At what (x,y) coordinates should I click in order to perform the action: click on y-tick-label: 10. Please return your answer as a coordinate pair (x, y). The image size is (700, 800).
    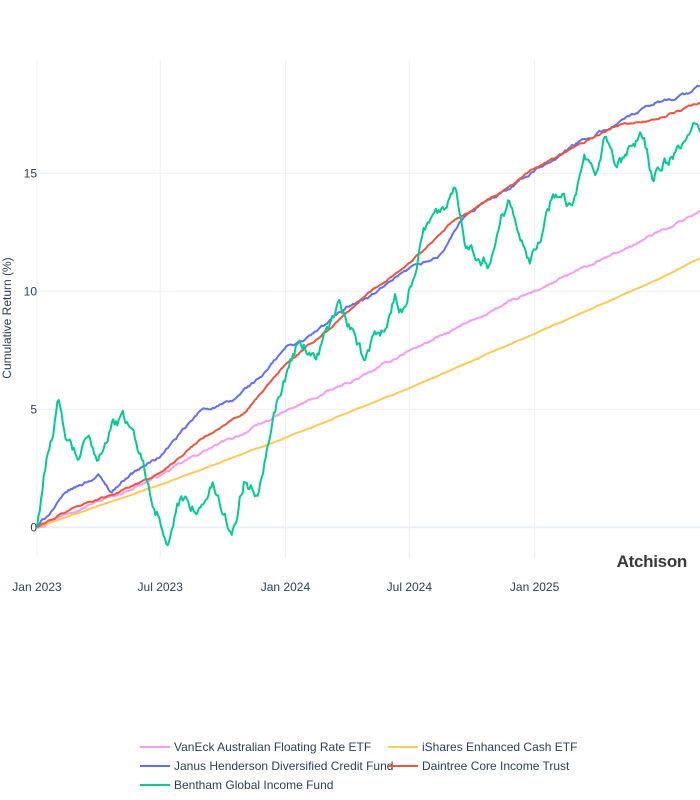
    Looking at the image, I should click on (31, 291).